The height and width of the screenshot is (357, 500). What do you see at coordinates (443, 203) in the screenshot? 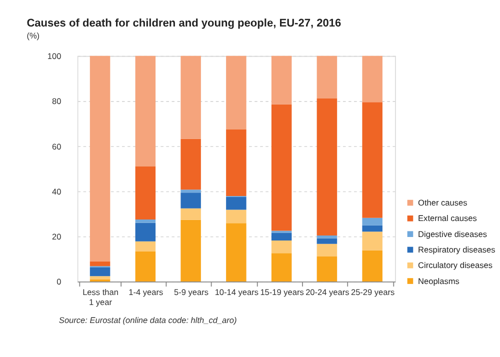
I see `legend-label: Other causes` at bounding box center [443, 203].